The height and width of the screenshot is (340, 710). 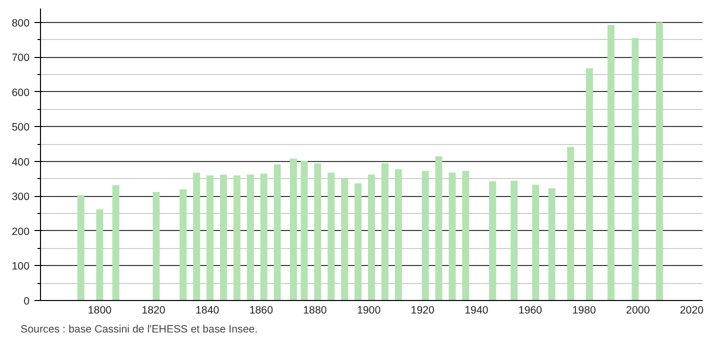 What do you see at coordinates (21, 128) in the screenshot?
I see `y-tick-label: 500` at bounding box center [21, 128].